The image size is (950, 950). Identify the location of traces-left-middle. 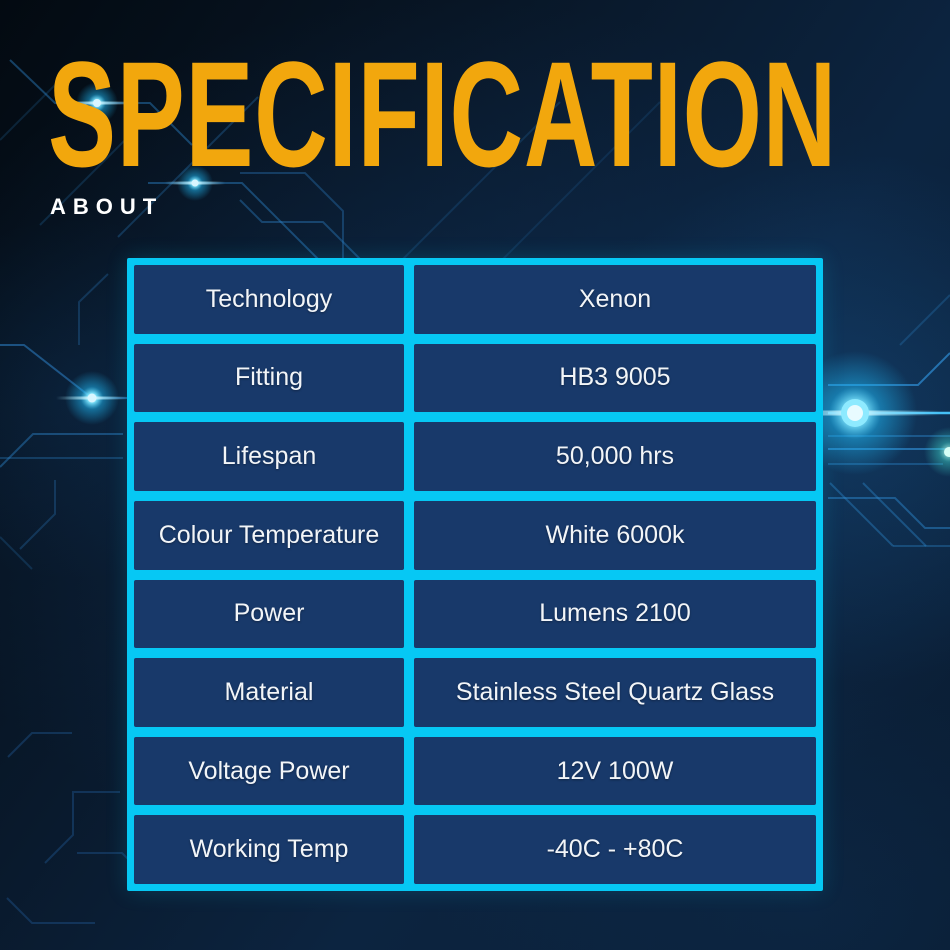
(63, 421).